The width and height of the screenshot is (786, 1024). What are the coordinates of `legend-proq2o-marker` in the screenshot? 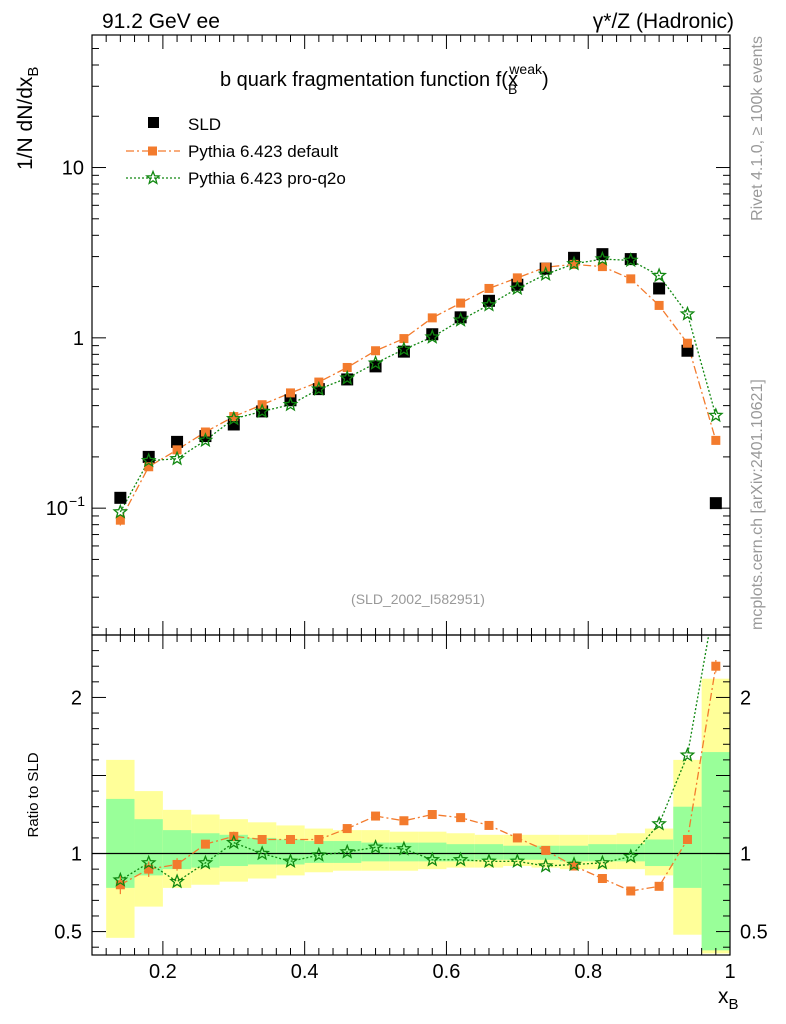 It's located at (153, 177).